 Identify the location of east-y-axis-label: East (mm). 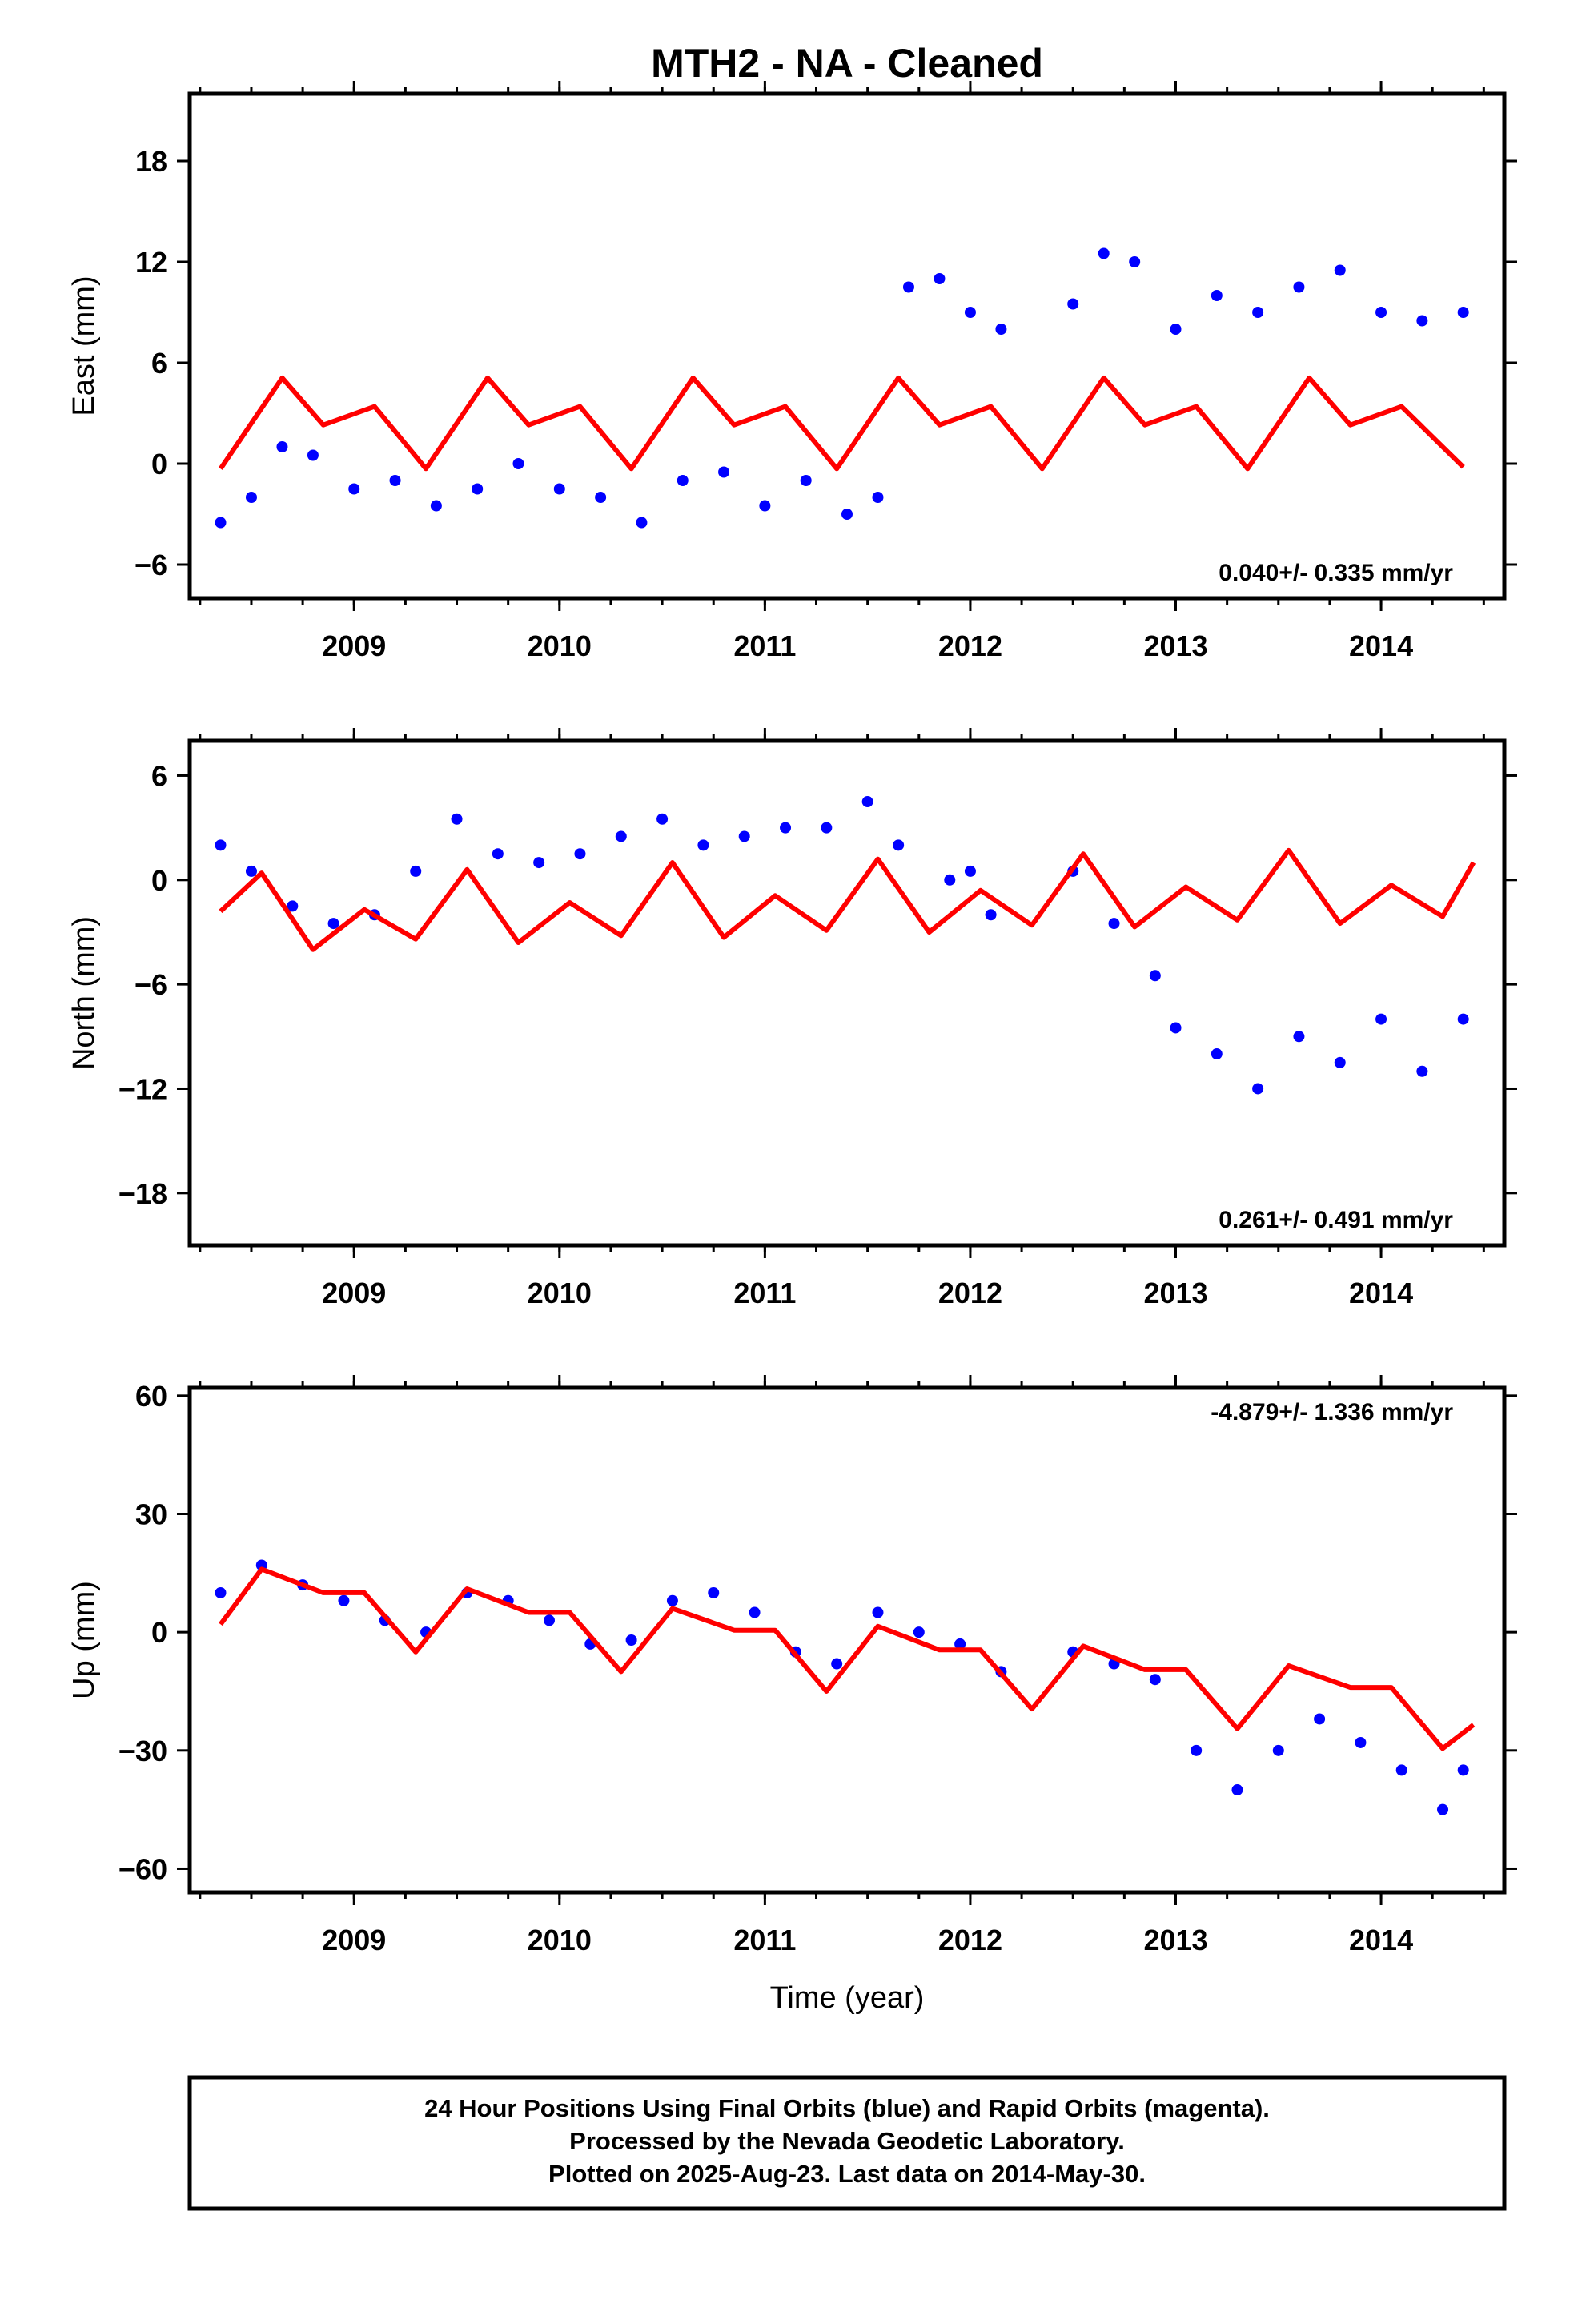
(84, 345).